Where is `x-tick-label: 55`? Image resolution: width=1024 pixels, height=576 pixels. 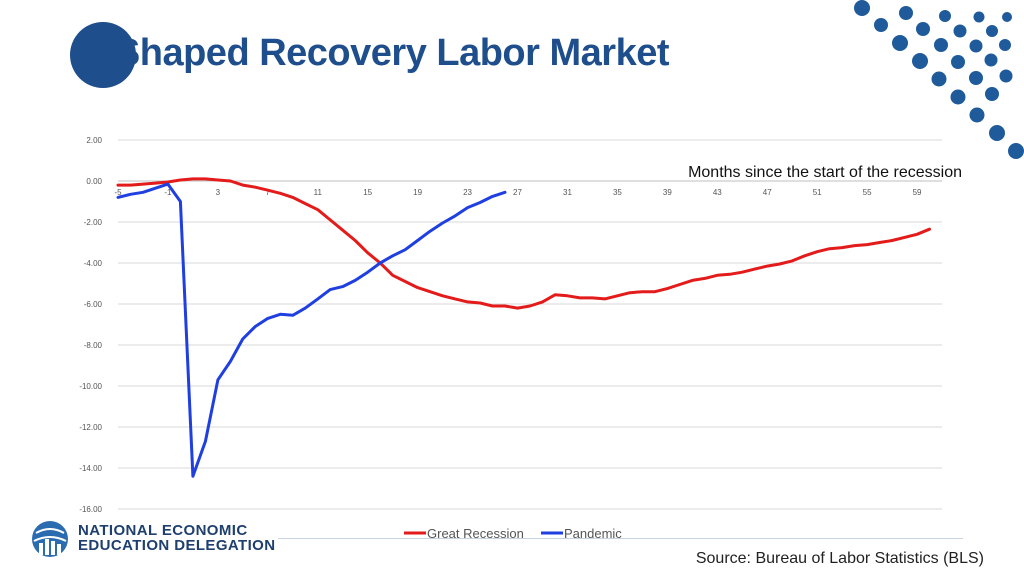
x-tick-label: 55 is located at coordinates (867, 192).